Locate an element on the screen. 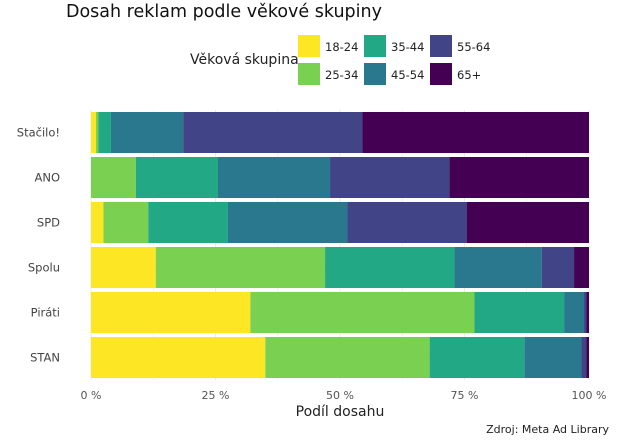  x-tick-label: 100 % is located at coordinates (589, 395).